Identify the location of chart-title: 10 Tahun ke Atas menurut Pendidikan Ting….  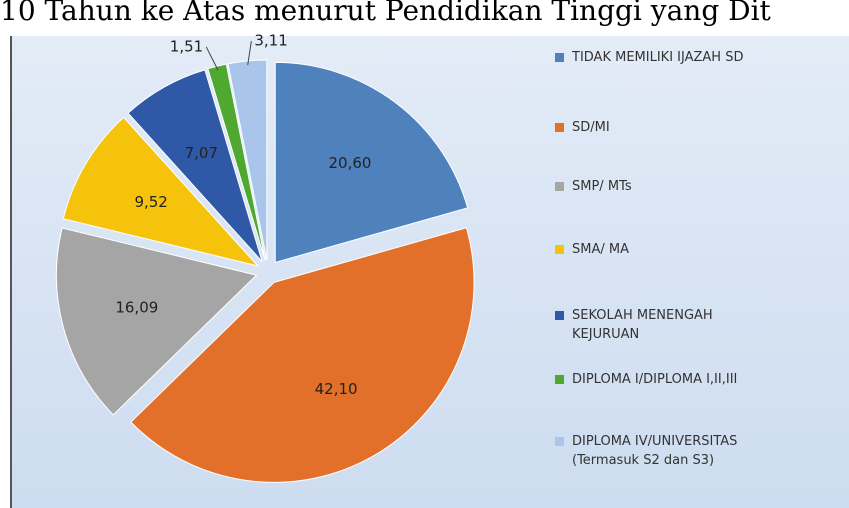
(385, 13).